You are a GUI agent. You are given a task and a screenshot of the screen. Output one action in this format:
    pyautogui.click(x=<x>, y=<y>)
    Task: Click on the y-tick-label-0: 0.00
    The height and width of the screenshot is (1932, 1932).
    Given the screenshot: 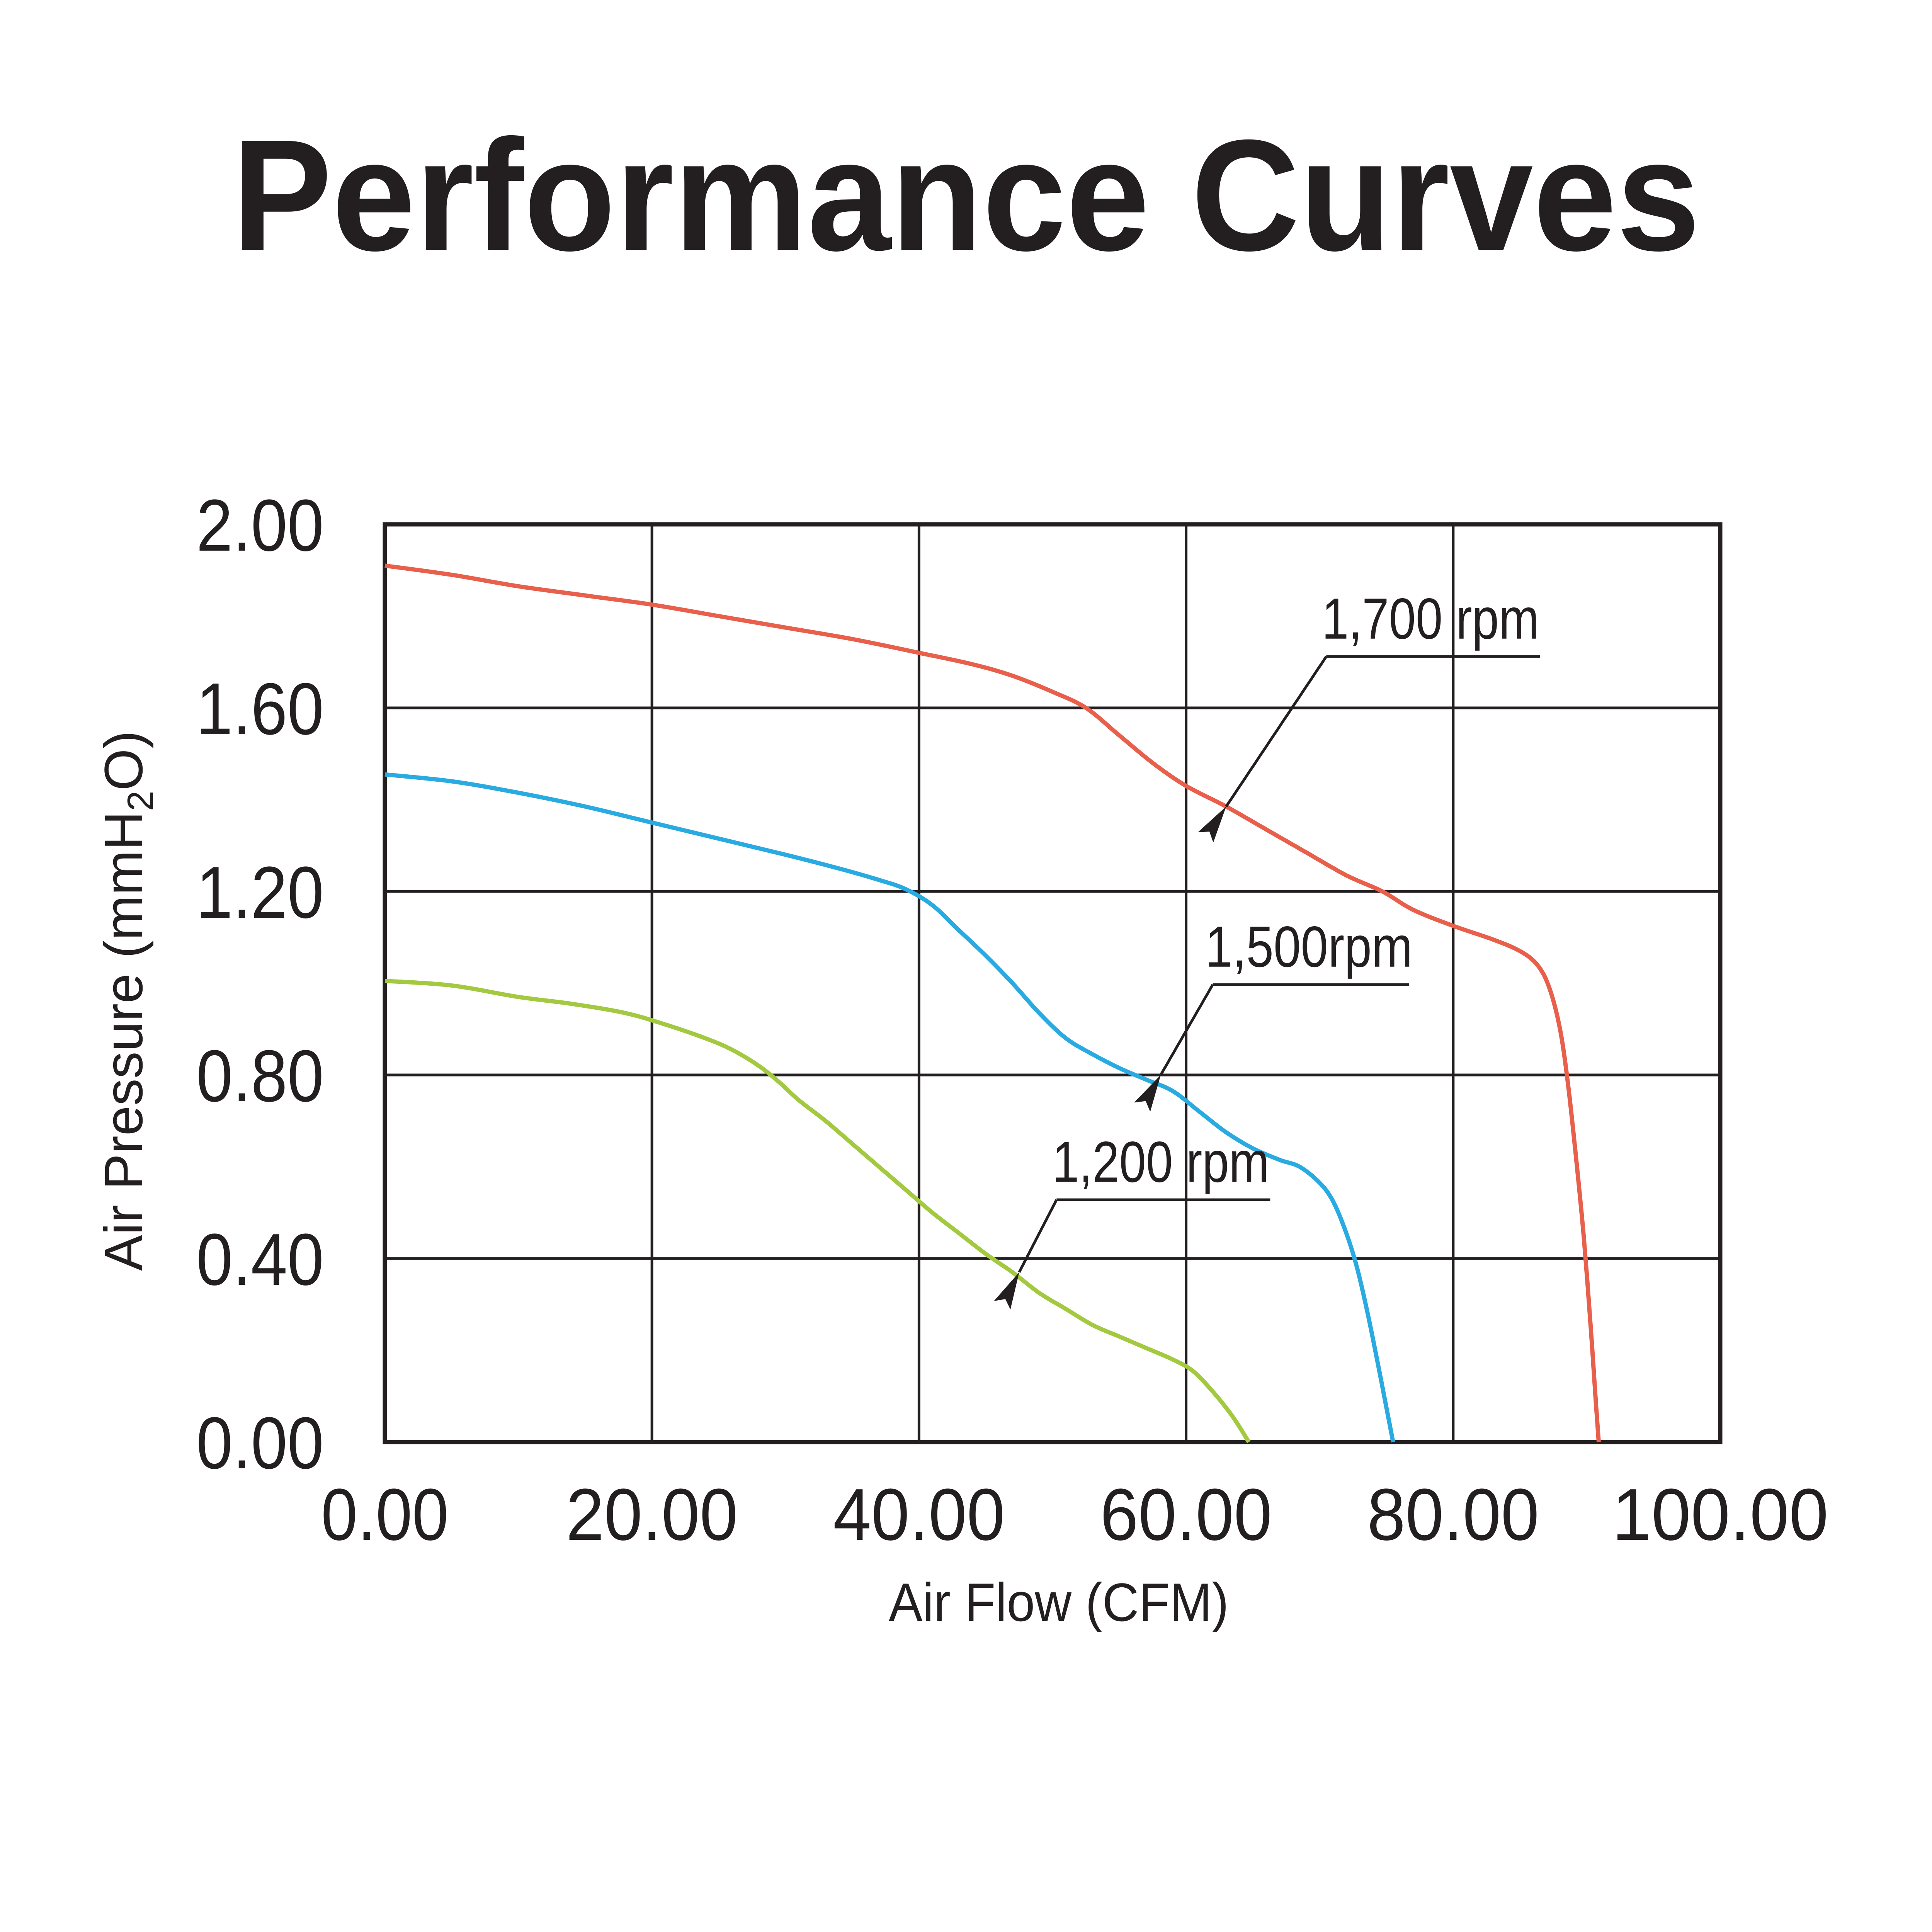 What is the action you would take?
    pyautogui.click(x=260, y=1443)
    